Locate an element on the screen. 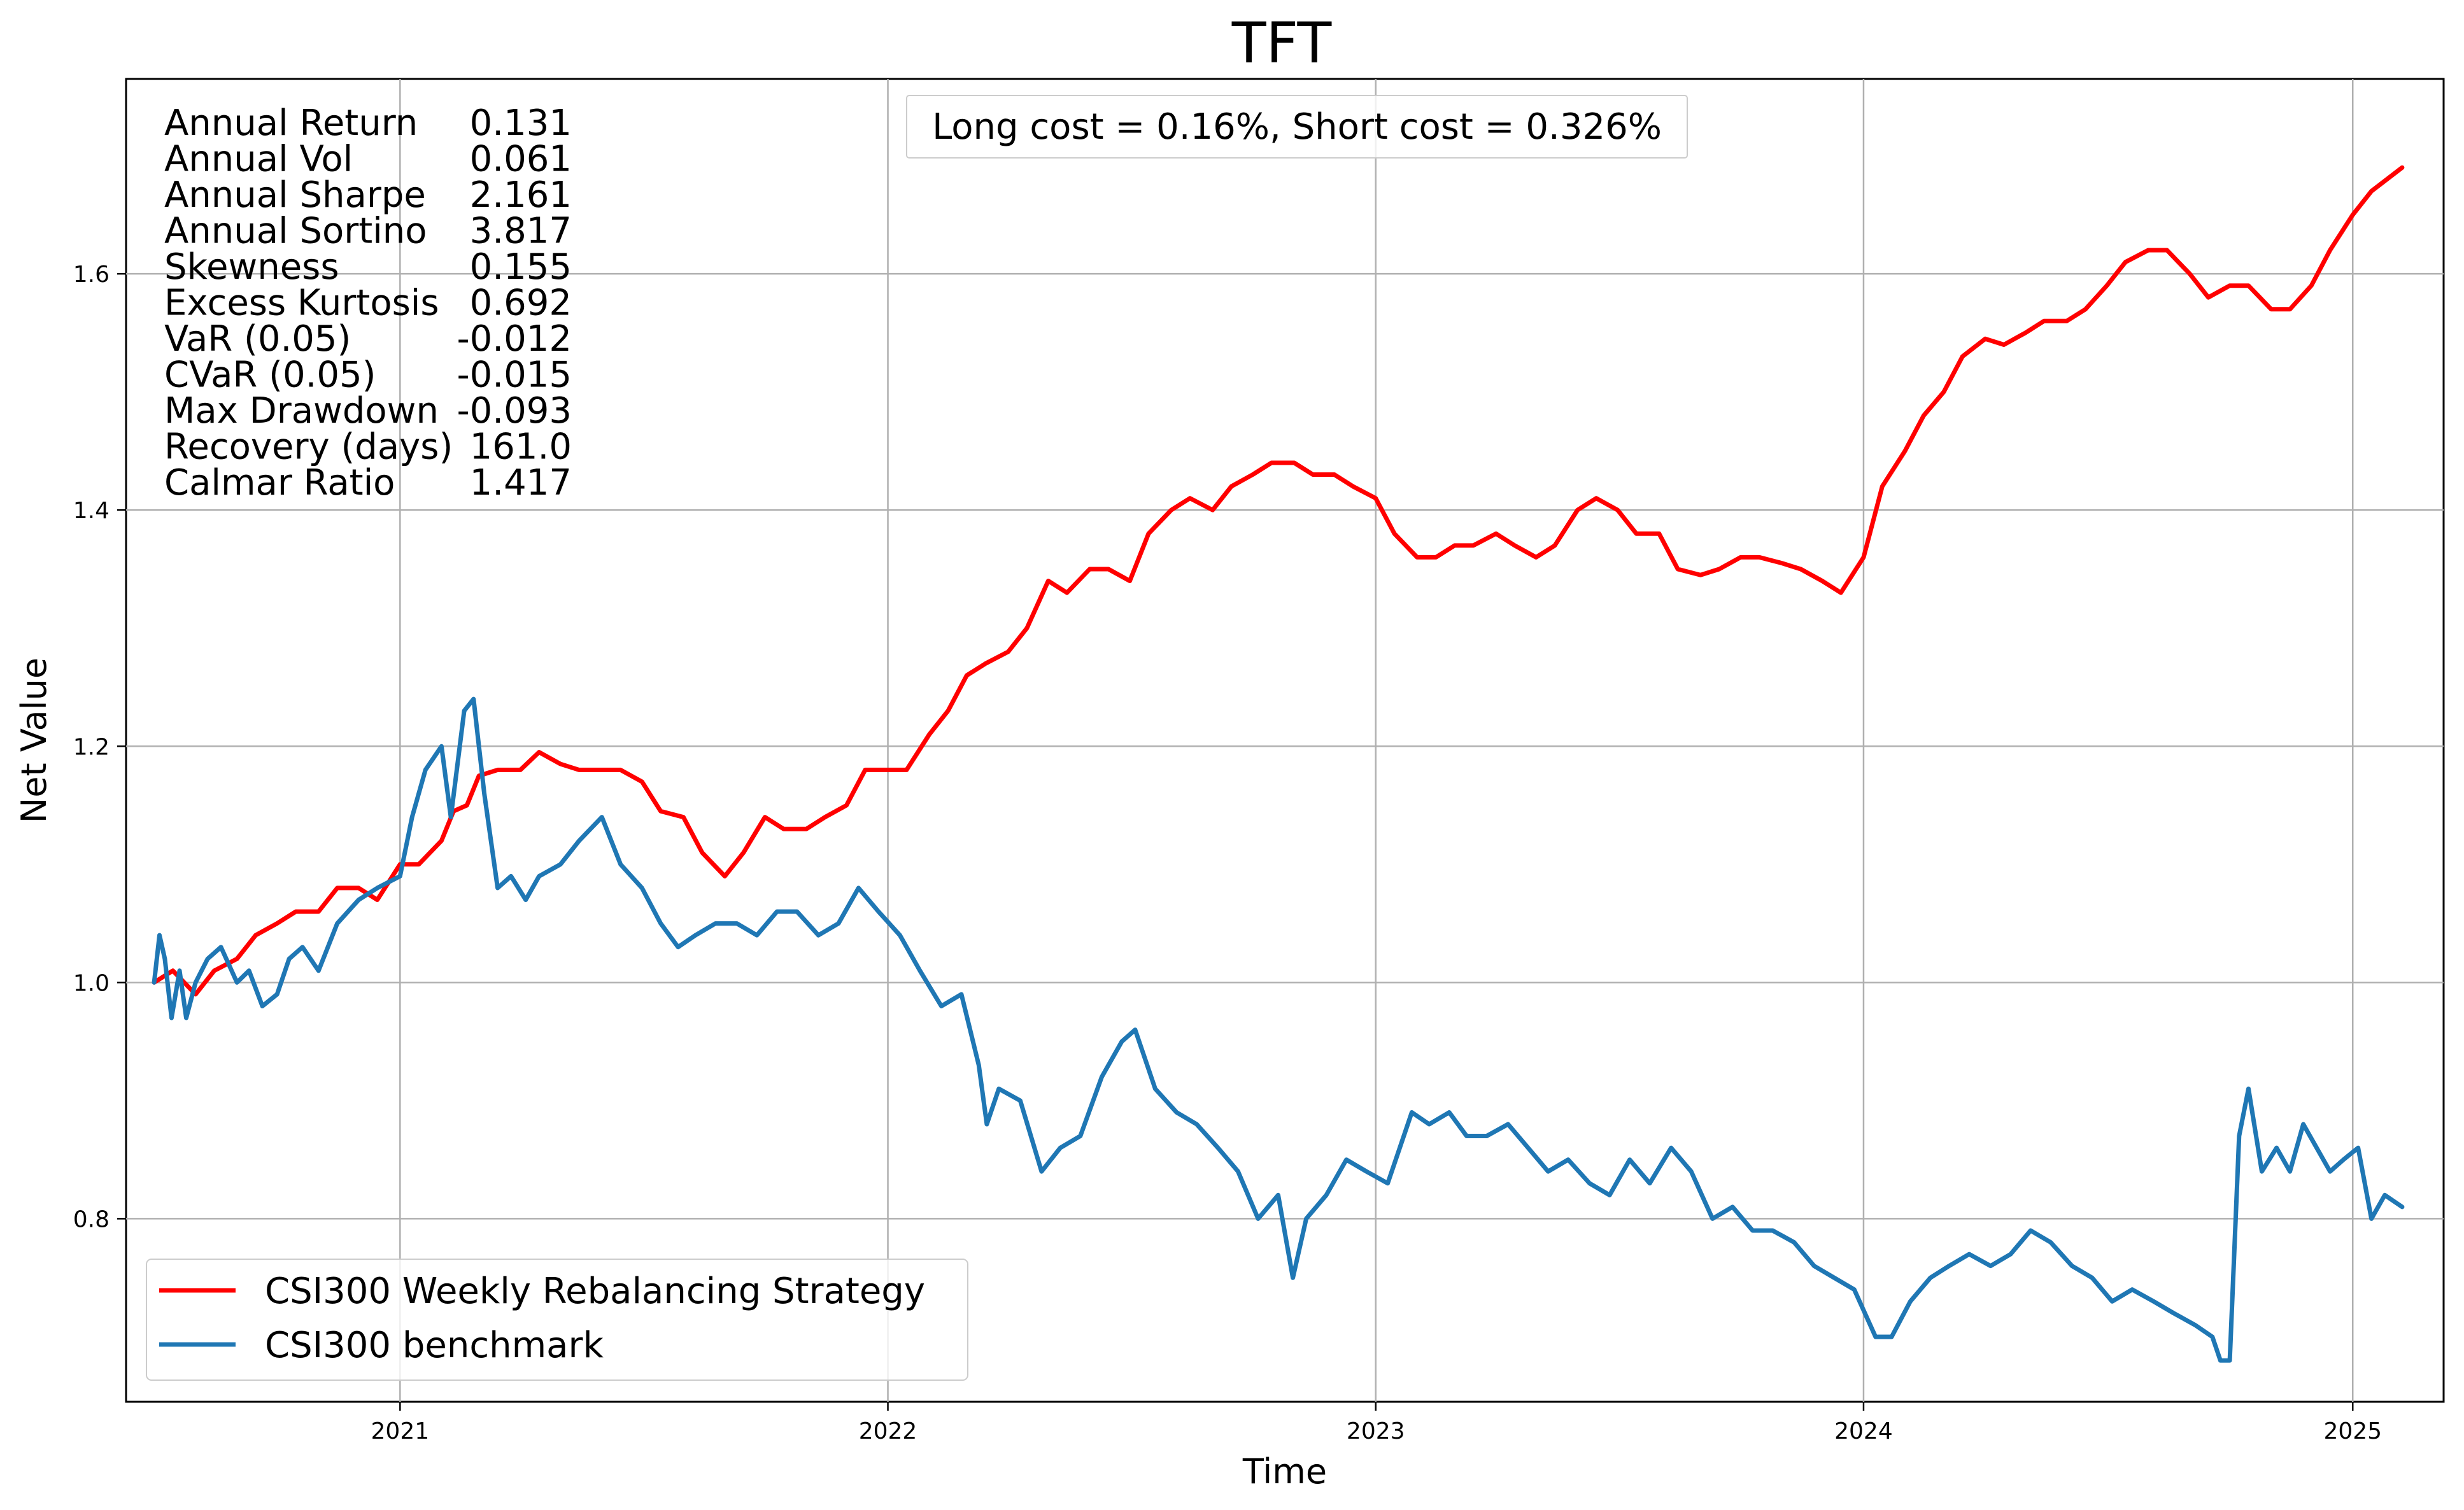 This screenshot has width=2464, height=1510. stat-value: -0.093 is located at coordinates (514, 411).